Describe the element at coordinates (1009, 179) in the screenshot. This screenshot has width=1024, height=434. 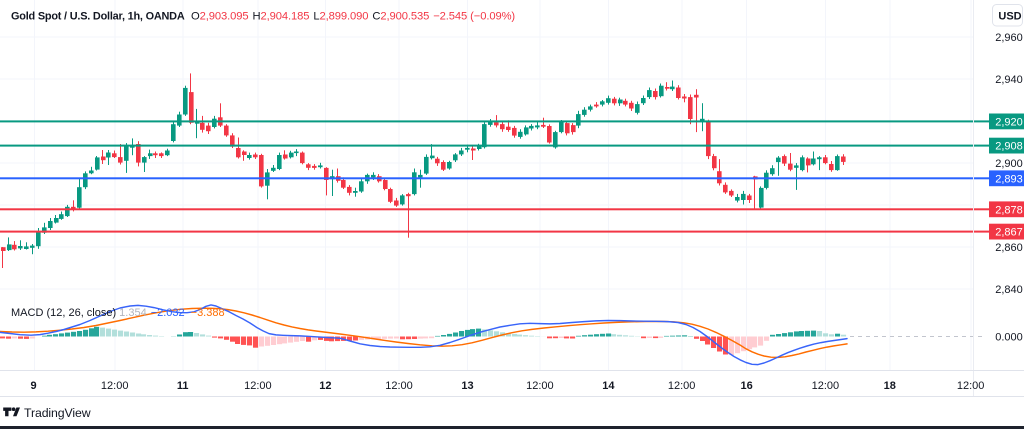
I see `svg-text: 2,893` at that location.